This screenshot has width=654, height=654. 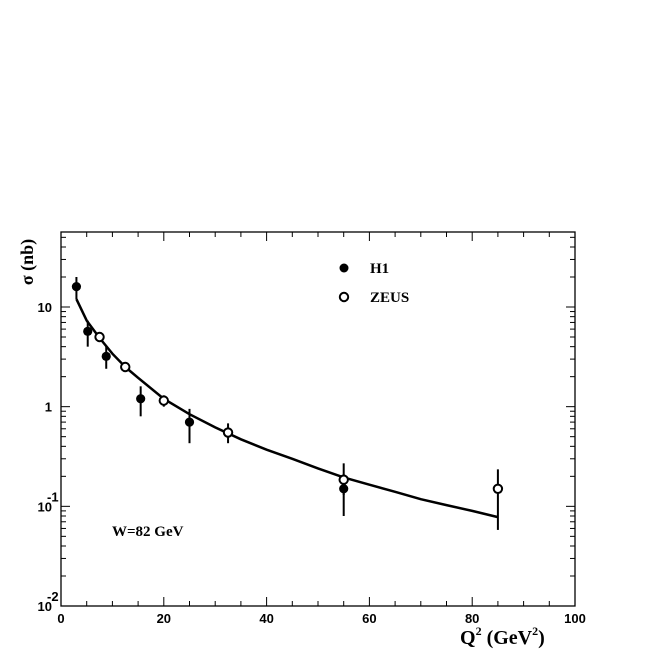 What do you see at coordinates (541, 638) in the screenshot?
I see `x-label-unit-close: )` at bounding box center [541, 638].